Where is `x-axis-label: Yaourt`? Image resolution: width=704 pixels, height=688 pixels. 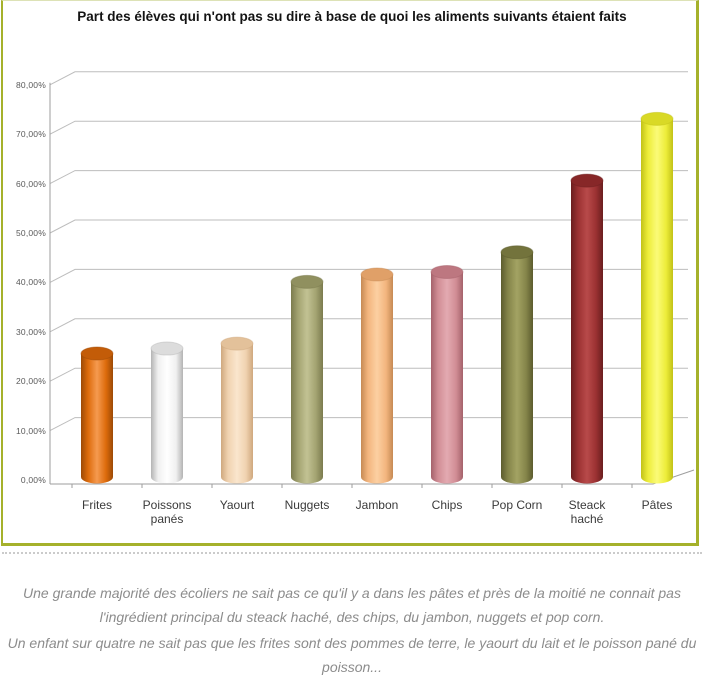 x-axis-label: Yaourt is located at coordinates (237, 505).